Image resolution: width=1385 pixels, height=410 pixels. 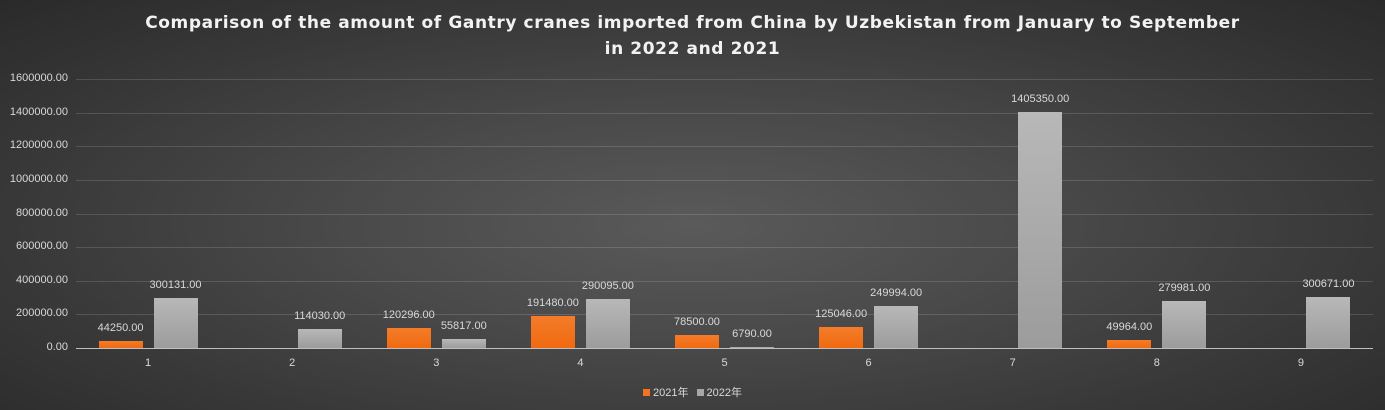 I want to click on legend-swatch-2021, so click(x=647, y=392).